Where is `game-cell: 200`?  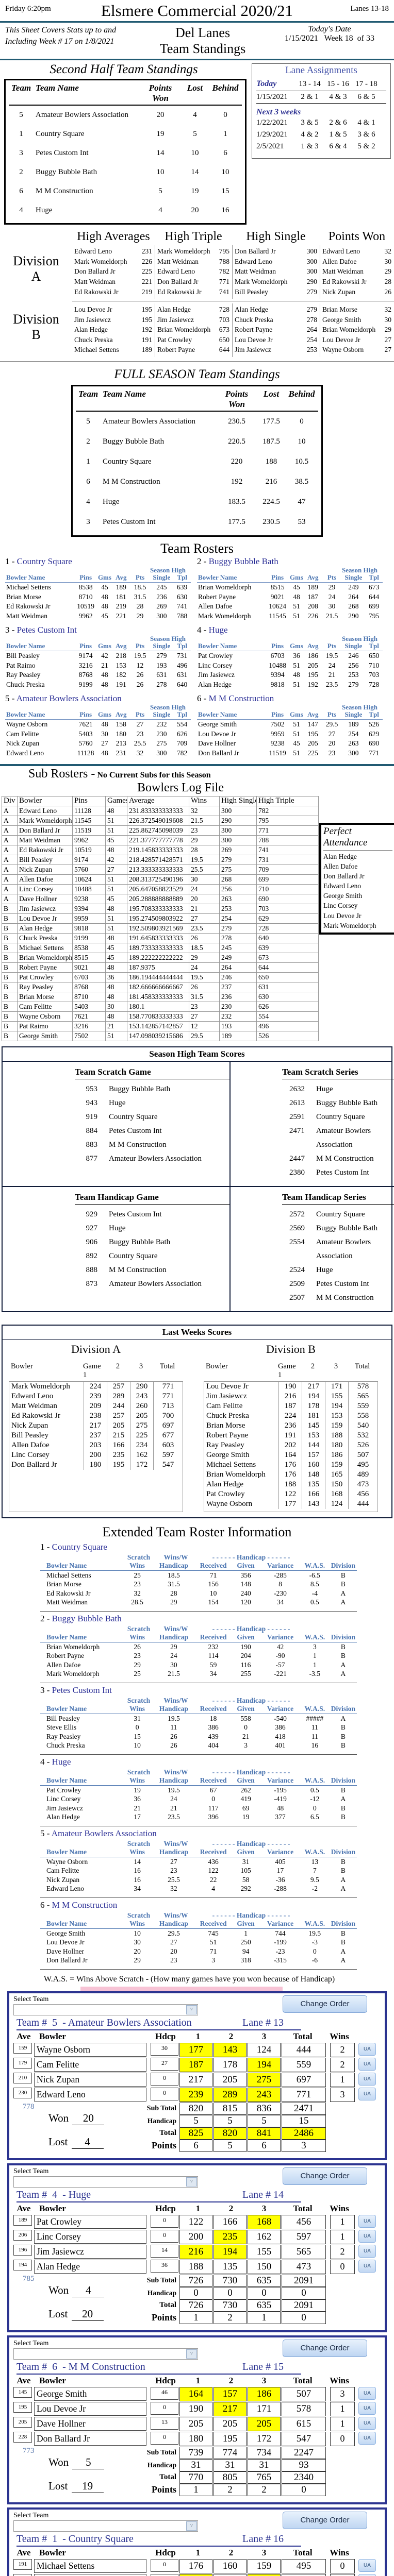 game-cell: 200 is located at coordinates (195, 2236).